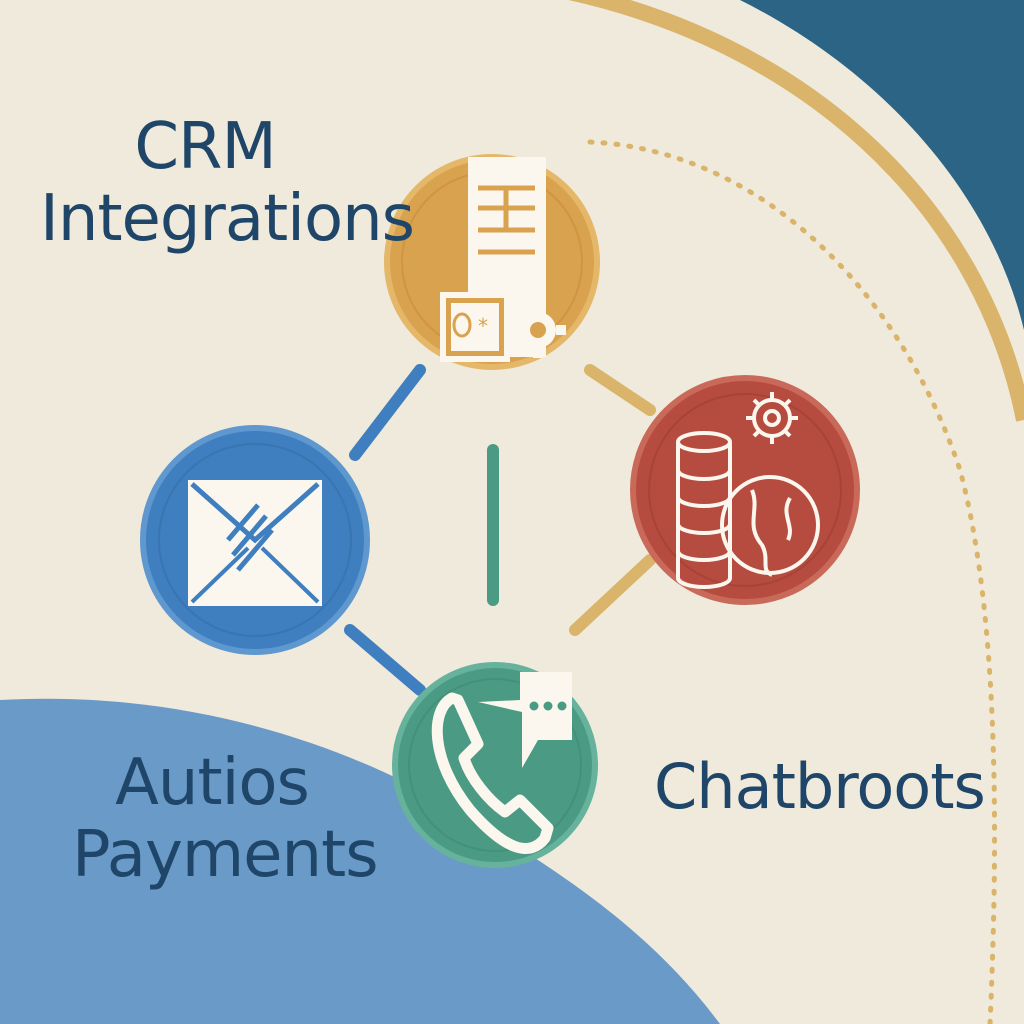  What do you see at coordinates (205, 147) in the screenshot?
I see `crm-label-line1: CRM` at bounding box center [205, 147].